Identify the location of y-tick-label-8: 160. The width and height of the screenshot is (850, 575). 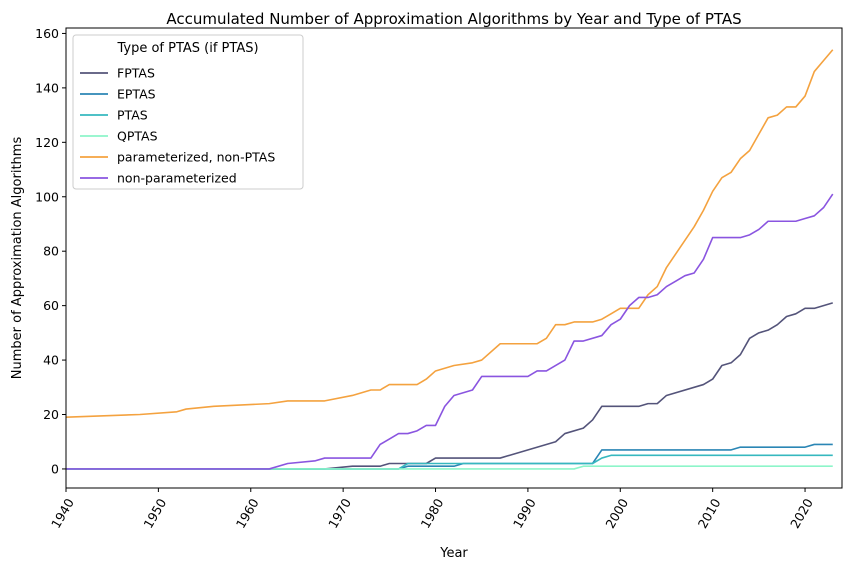
(47, 33).